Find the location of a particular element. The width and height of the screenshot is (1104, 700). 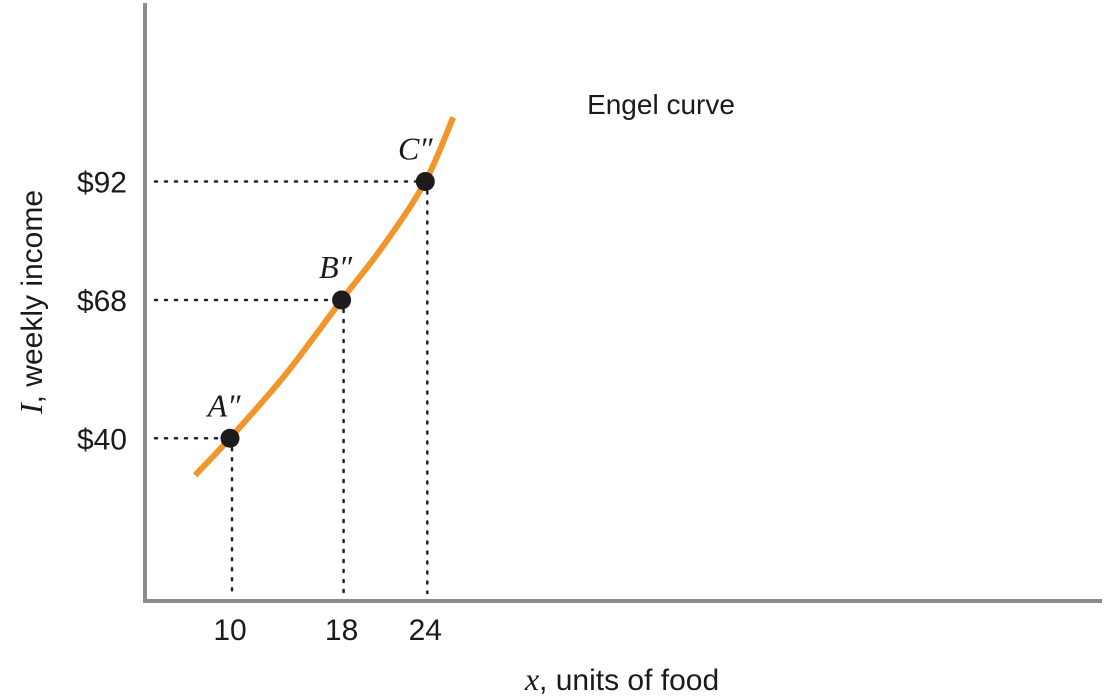

y-axis-title: I, weekly income is located at coordinates (31, 302).